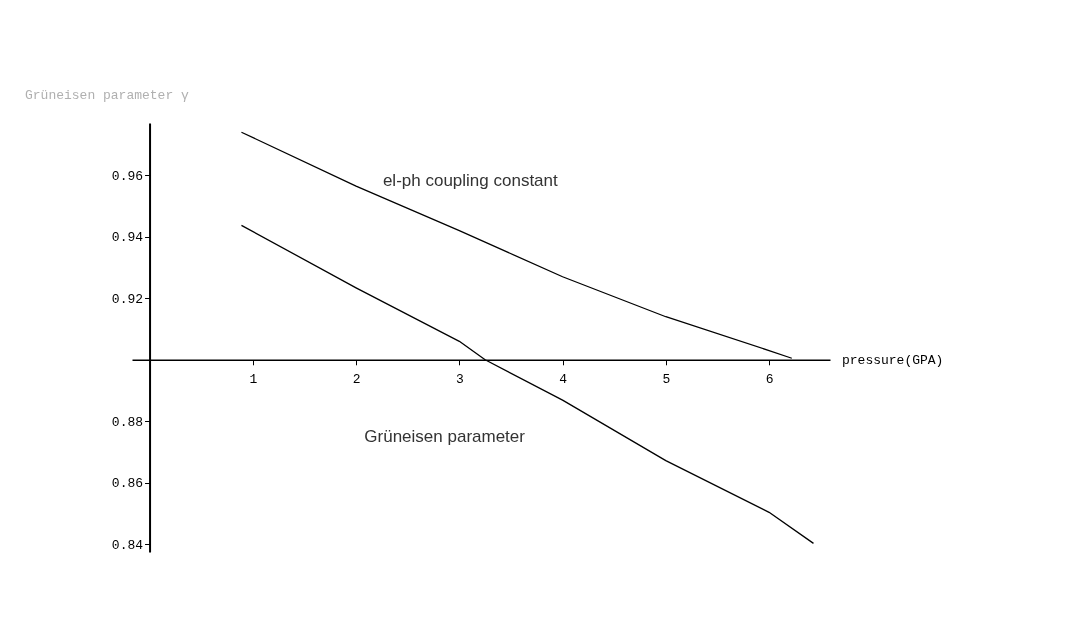  Describe the element at coordinates (107, 95) in the screenshot. I see `chart-title: Grüneisen parameter γ` at that location.